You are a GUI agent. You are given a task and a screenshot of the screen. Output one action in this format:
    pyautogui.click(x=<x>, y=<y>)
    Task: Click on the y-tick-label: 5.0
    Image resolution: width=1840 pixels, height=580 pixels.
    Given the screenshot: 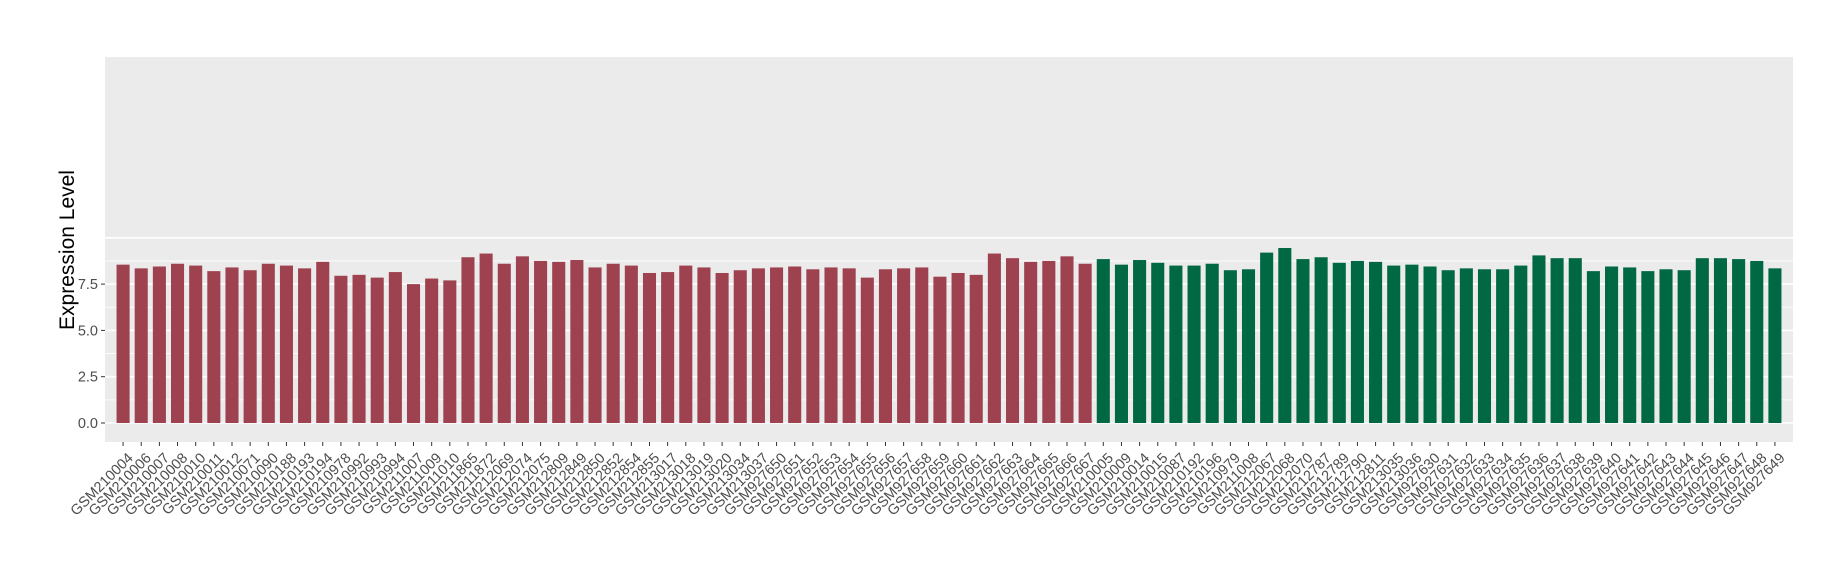 What is the action you would take?
    pyautogui.click(x=88, y=331)
    